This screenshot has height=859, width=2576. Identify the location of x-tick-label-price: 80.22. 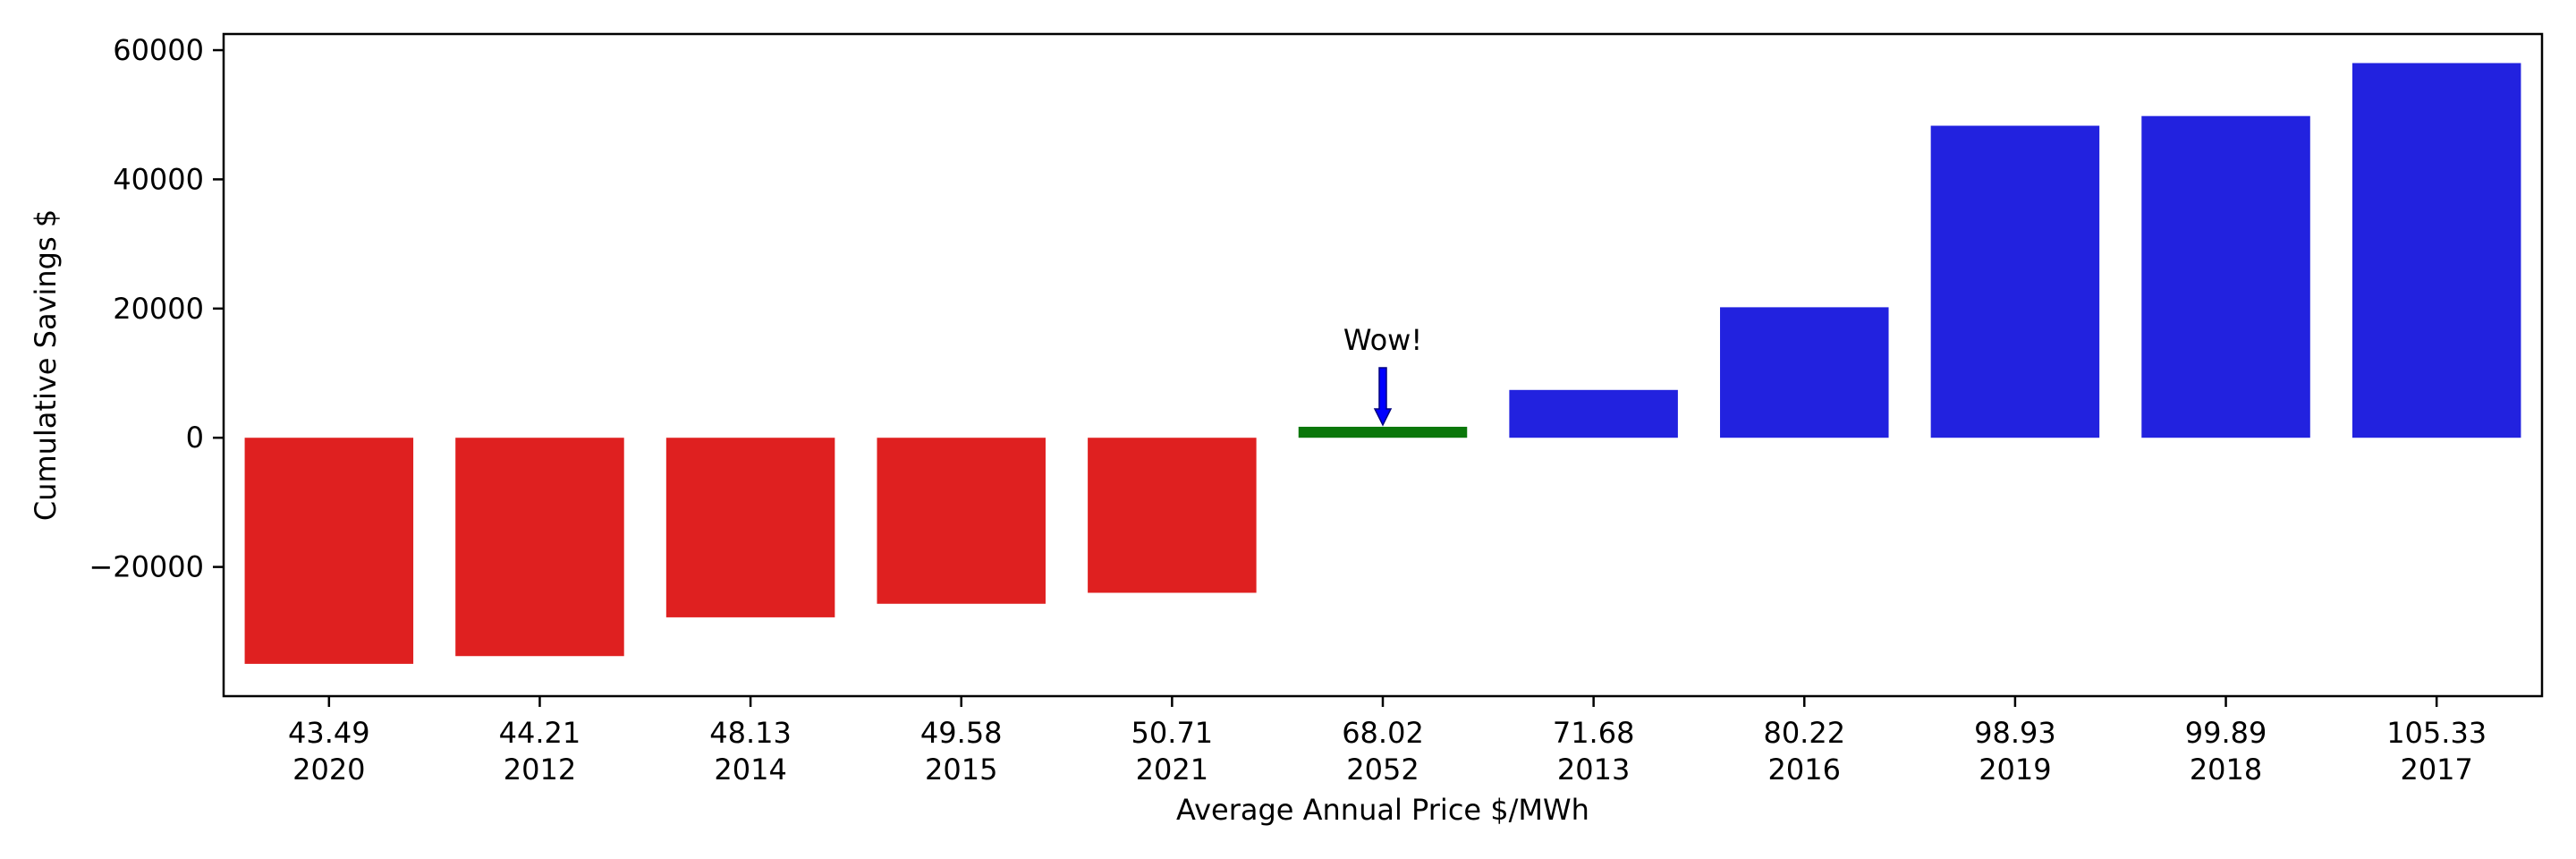
(1804, 733).